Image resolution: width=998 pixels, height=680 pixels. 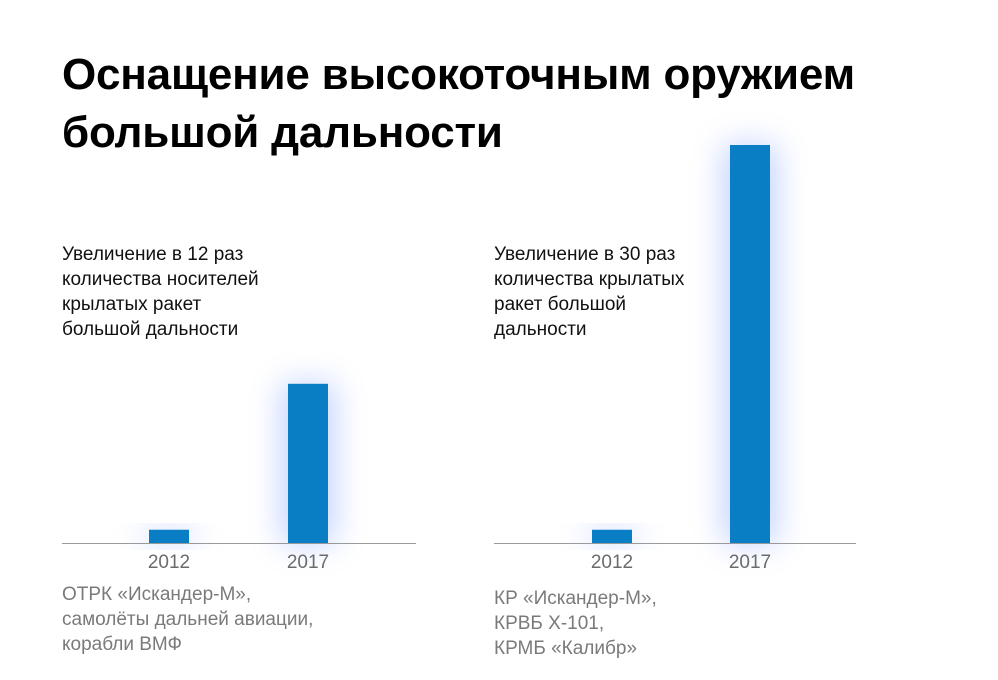 What do you see at coordinates (160, 279) in the screenshot?
I see `caption-line: количества носителей` at bounding box center [160, 279].